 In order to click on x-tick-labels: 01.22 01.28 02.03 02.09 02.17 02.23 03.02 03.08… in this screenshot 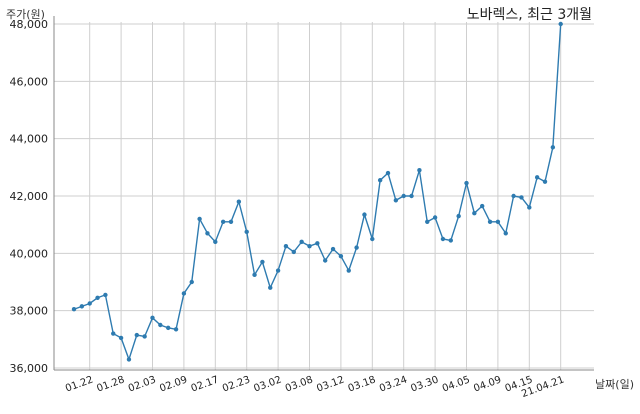, I will do `click(315, 387)`.